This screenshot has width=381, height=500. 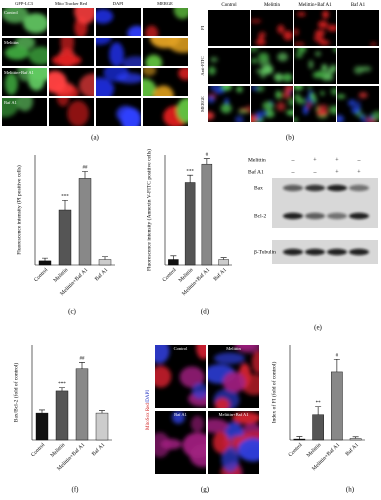 What do you see at coordinates (256, 171) in the screenshot?
I see `treatment-label: Baf A1` at bounding box center [256, 171].